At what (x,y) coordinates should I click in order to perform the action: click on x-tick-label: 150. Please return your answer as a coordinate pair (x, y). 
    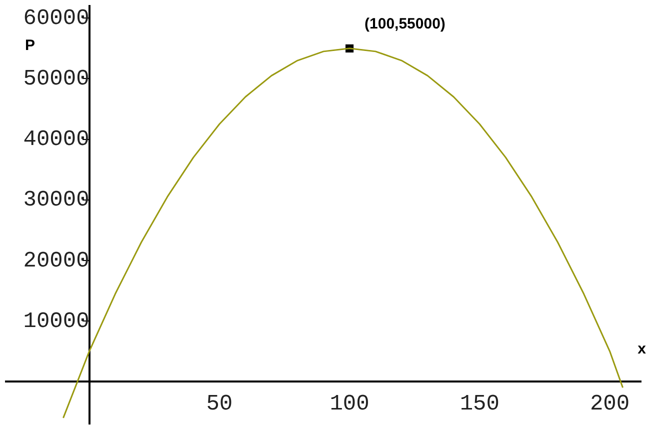
    Looking at the image, I should click on (480, 404).